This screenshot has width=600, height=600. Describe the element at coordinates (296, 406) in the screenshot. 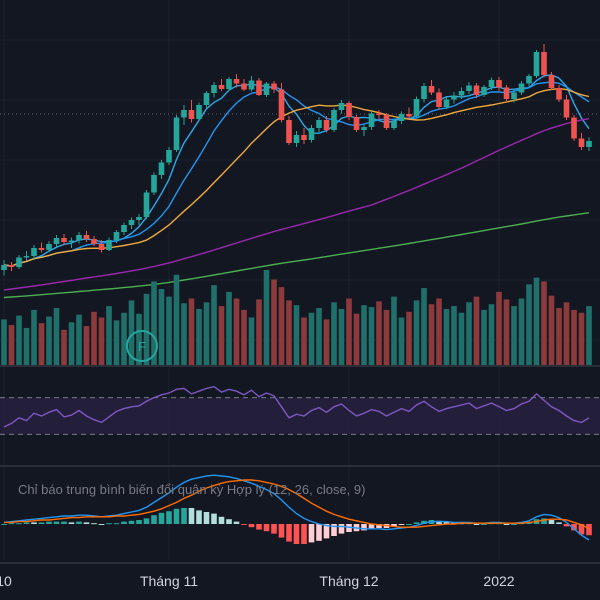

I see `rsi-line` at that location.